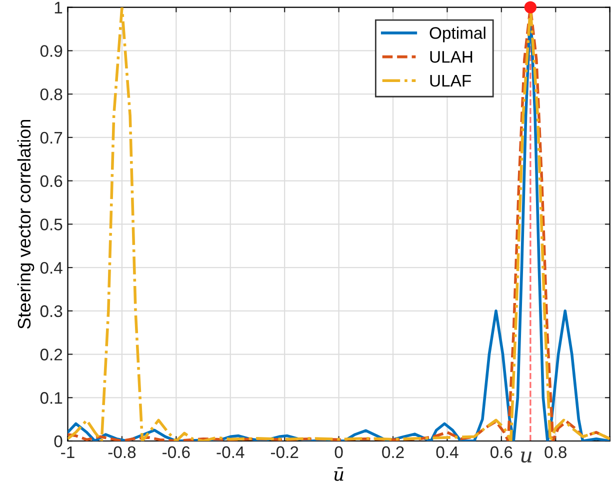 The width and height of the screenshot is (616, 490). I want to click on x-tick-label: 0.2, so click(393, 452).